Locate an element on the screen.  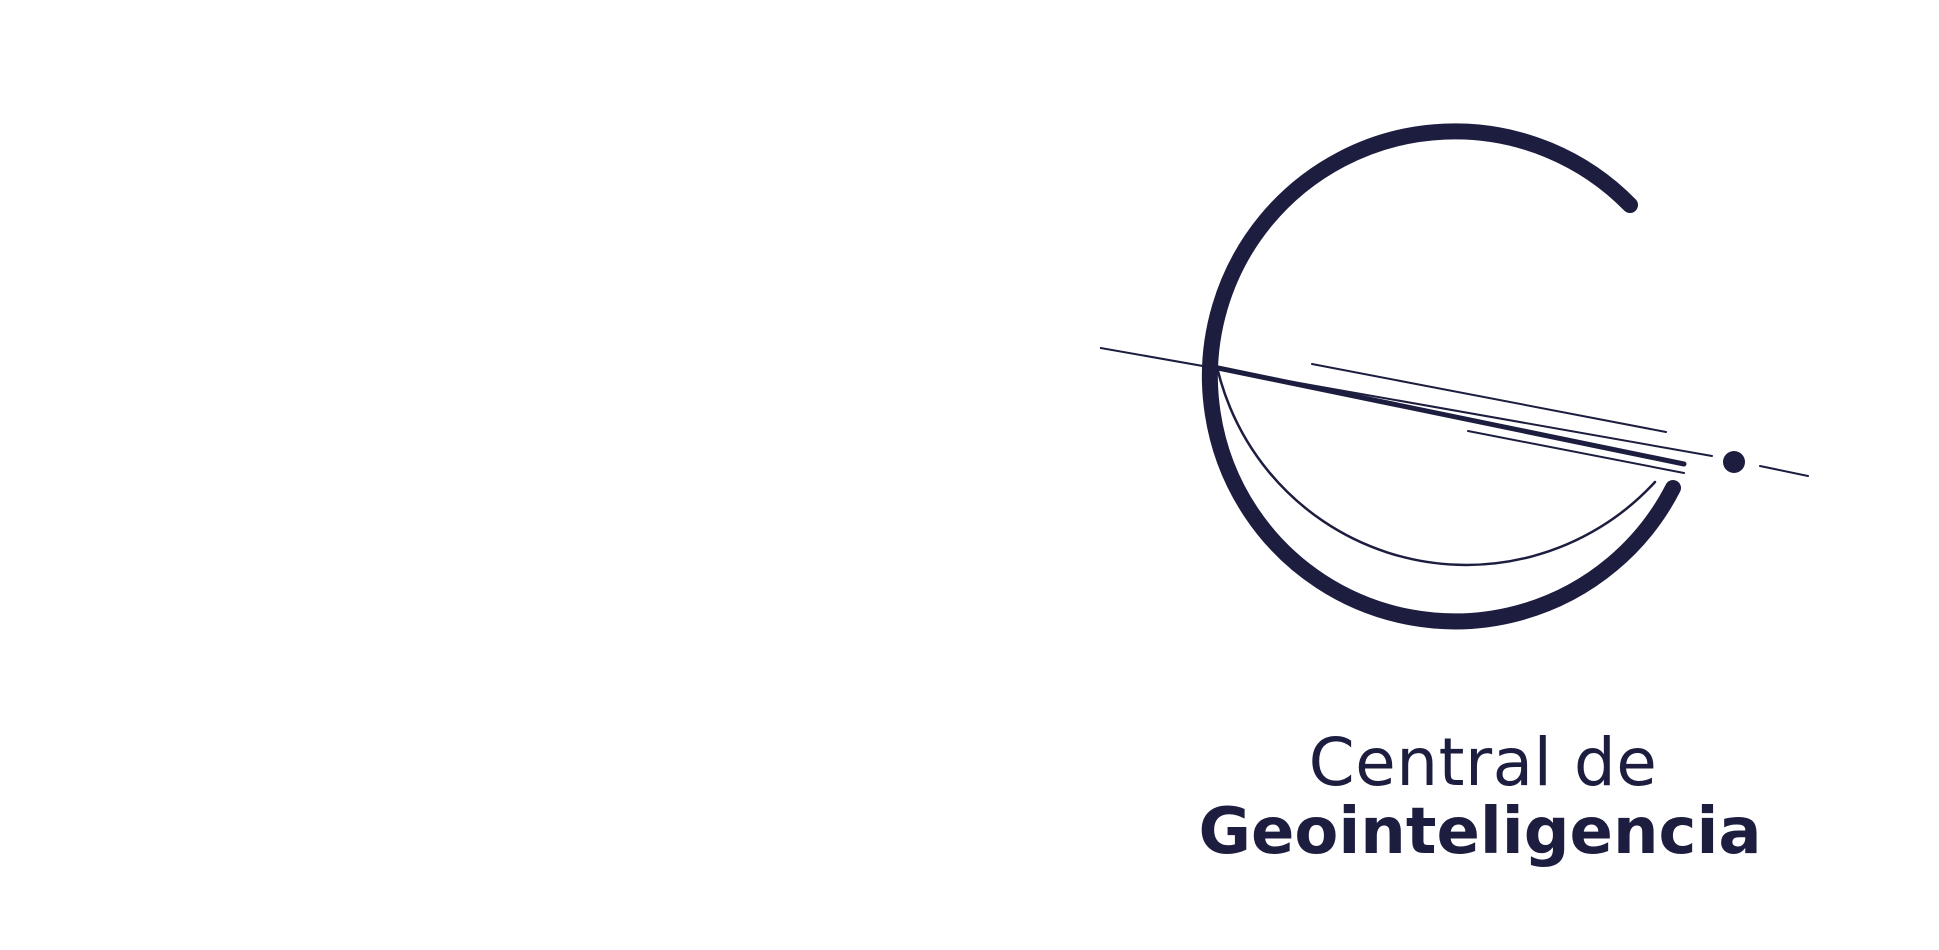
brand-wordmark: Central de Geointeligencia is located at coordinates (1480, 796).